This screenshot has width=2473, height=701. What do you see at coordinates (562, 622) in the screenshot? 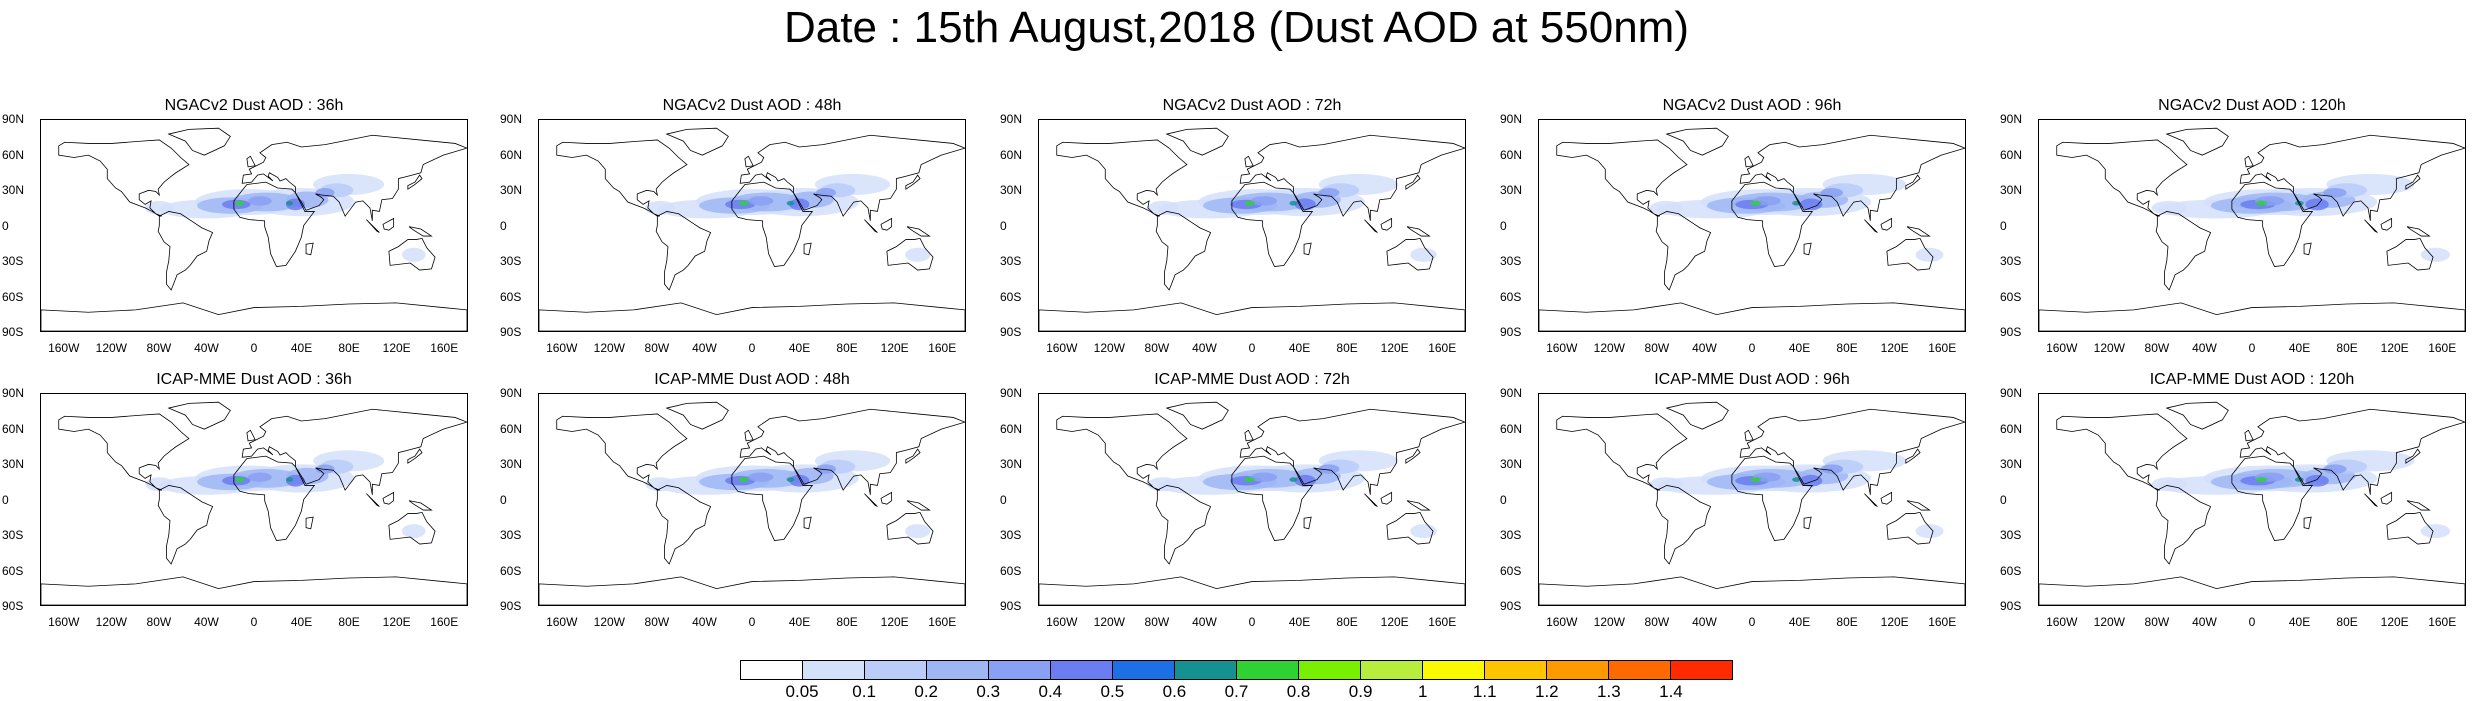
I see `lon-tick-label: 160W` at bounding box center [562, 622].